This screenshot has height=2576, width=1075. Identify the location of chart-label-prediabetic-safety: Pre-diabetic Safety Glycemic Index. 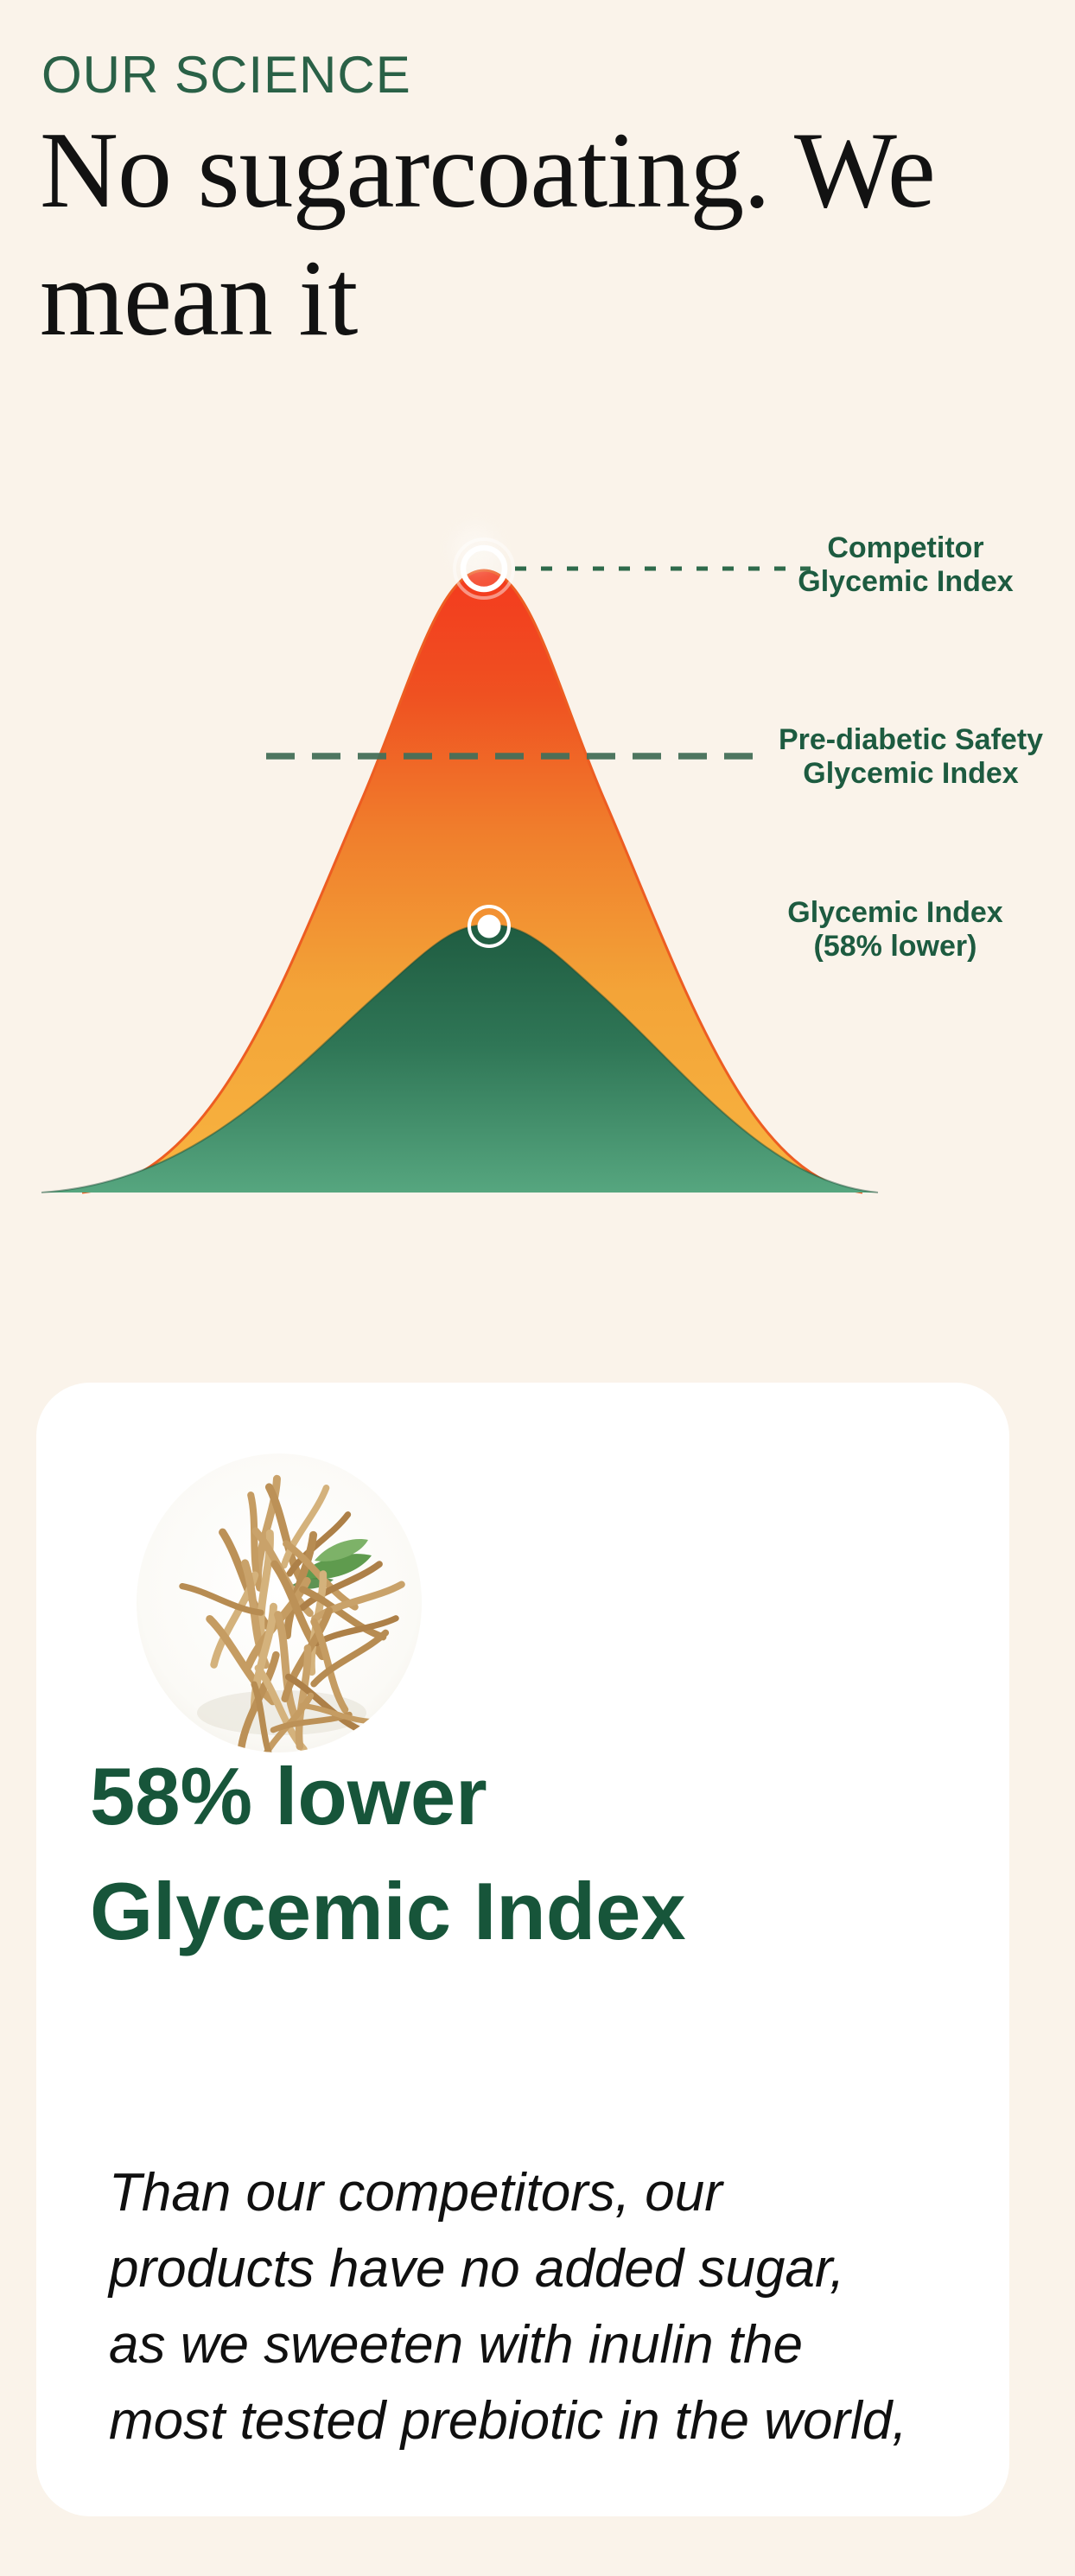
(911, 757).